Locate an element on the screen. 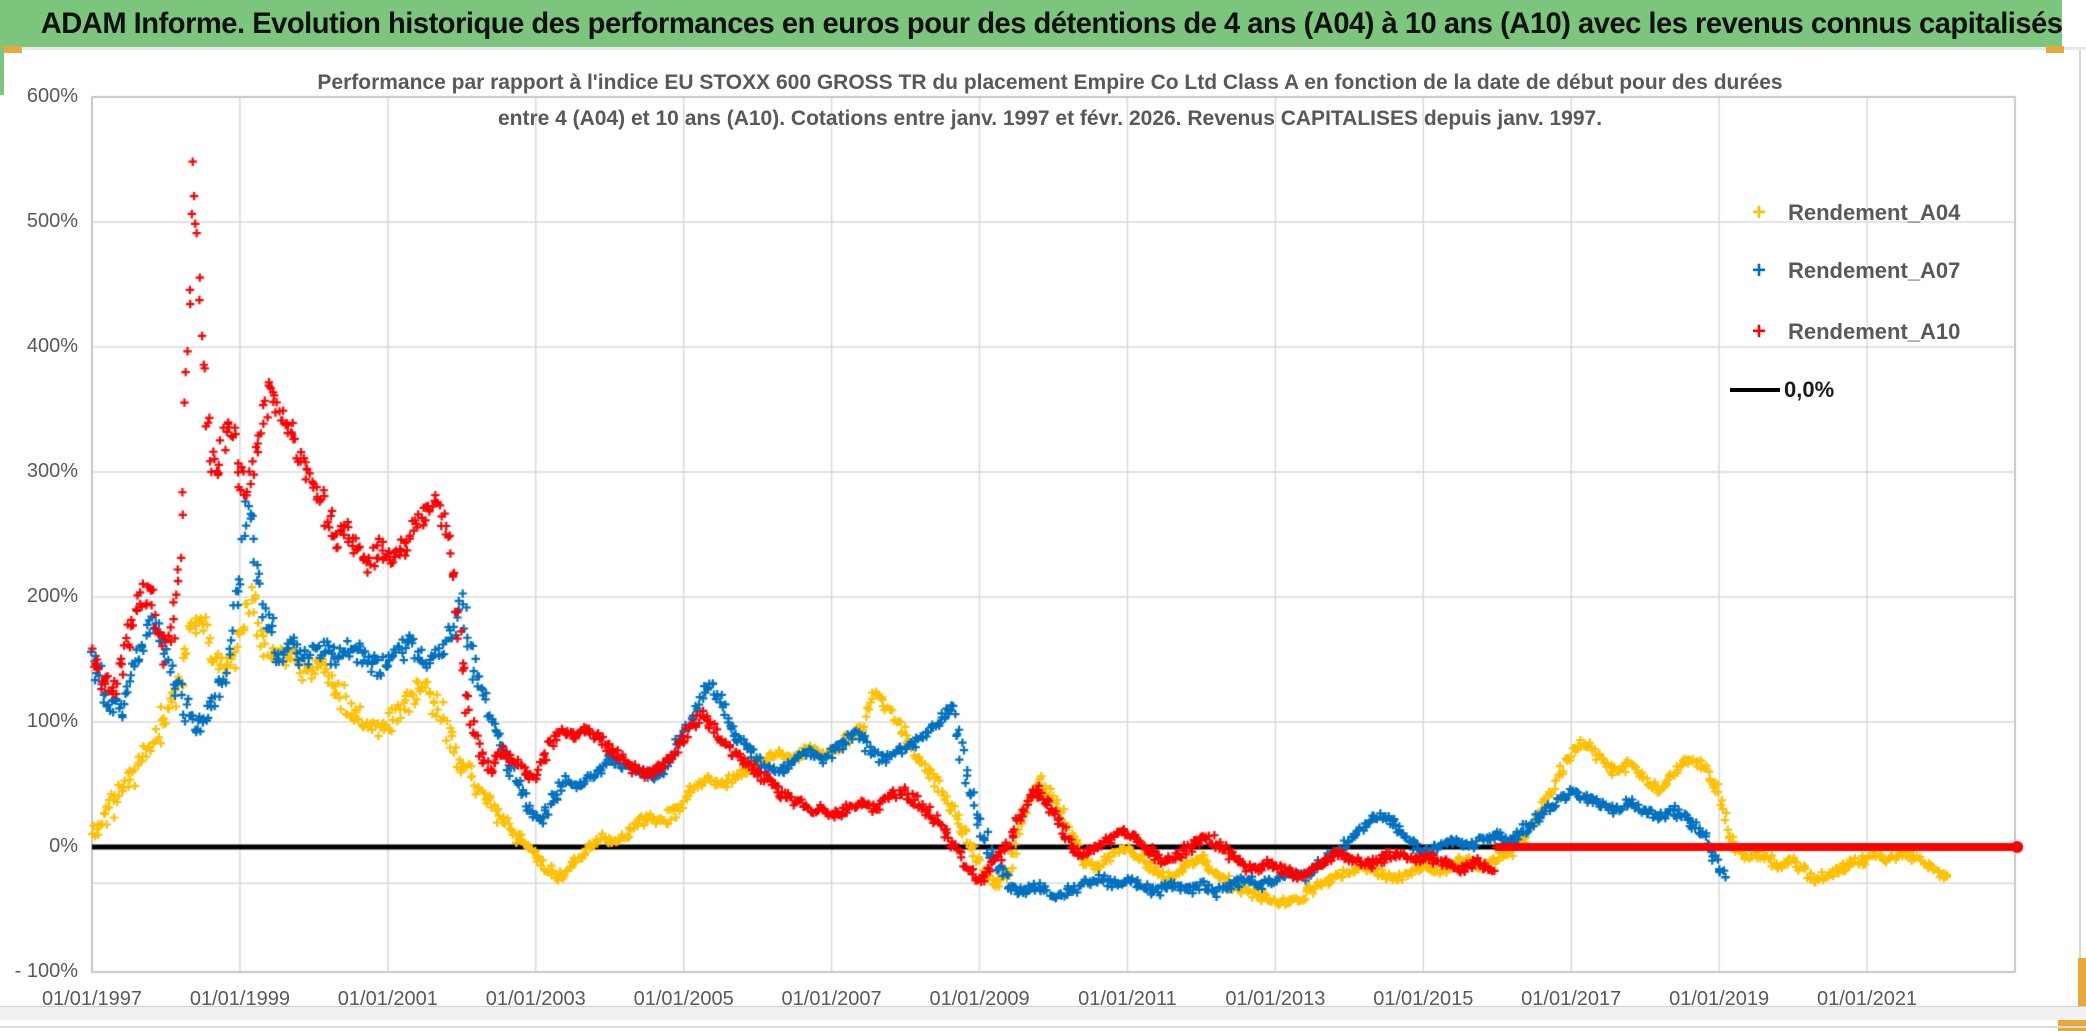 The image size is (2086, 1031). legend-item-zero-line: 0,0% is located at coordinates (1782, 390).